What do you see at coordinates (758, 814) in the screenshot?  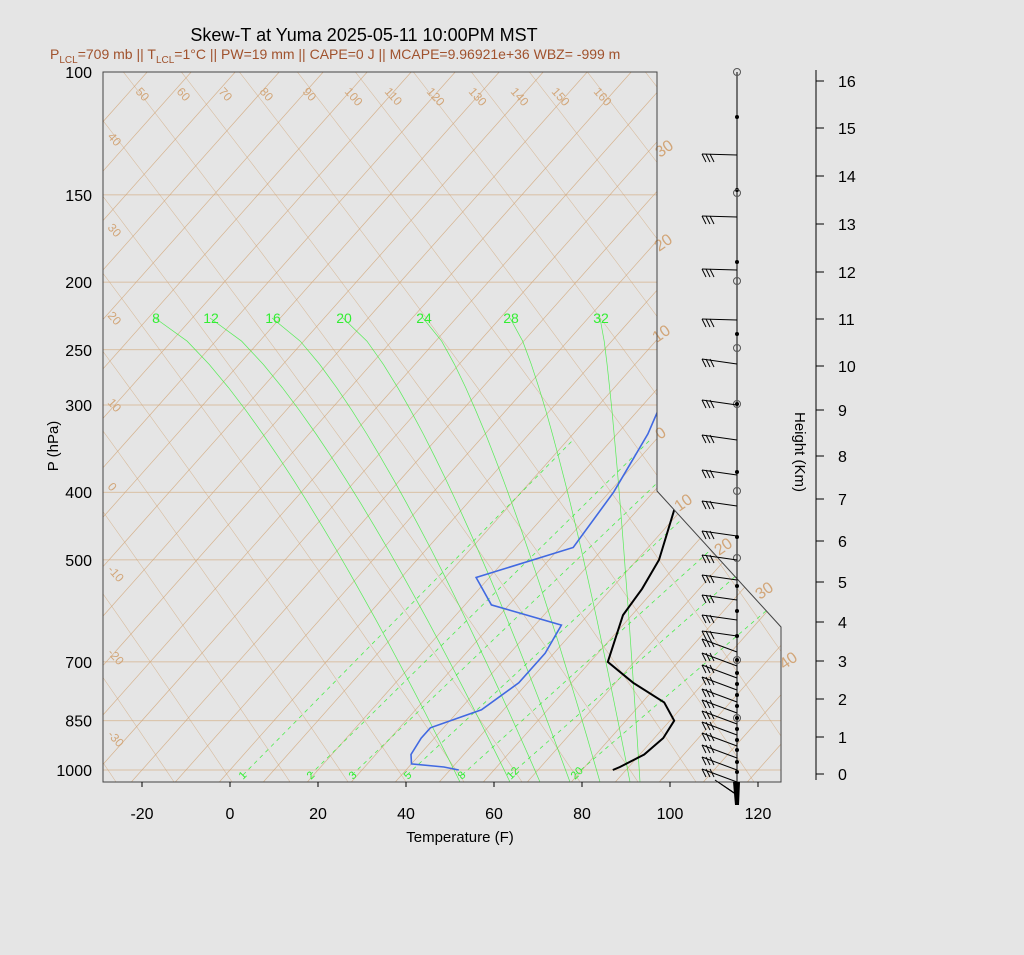 I see `temperature-tick-label: 120` at bounding box center [758, 814].